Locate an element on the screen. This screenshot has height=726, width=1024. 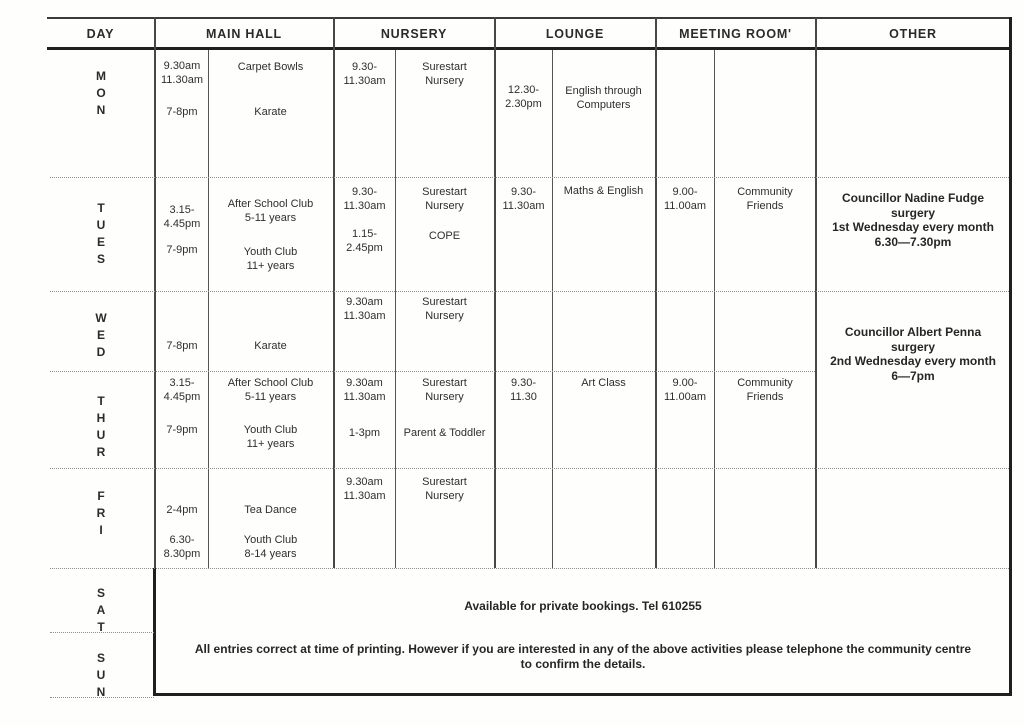
header-meeting-room: MEETING ROOM' is located at coordinates (735, 34).